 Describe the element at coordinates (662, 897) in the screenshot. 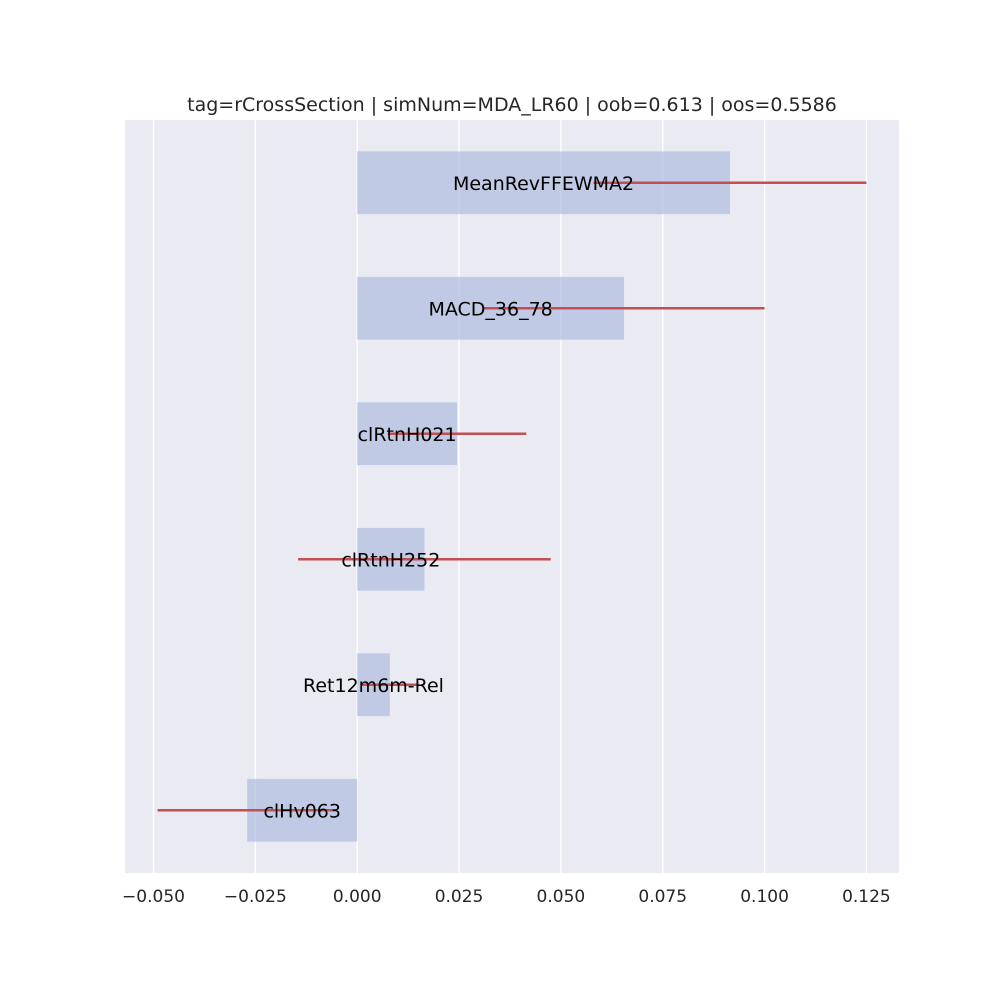

I see `x-tick-label: 0.075` at that location.